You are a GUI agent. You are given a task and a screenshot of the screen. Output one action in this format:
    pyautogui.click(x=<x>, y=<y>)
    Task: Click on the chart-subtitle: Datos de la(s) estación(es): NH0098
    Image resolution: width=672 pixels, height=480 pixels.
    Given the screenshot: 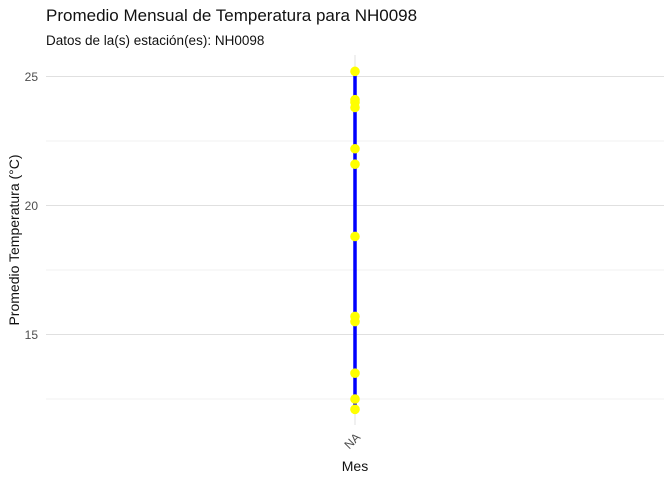 What is the action you would take?
    pyautogui.click(x=155, y=40)
    